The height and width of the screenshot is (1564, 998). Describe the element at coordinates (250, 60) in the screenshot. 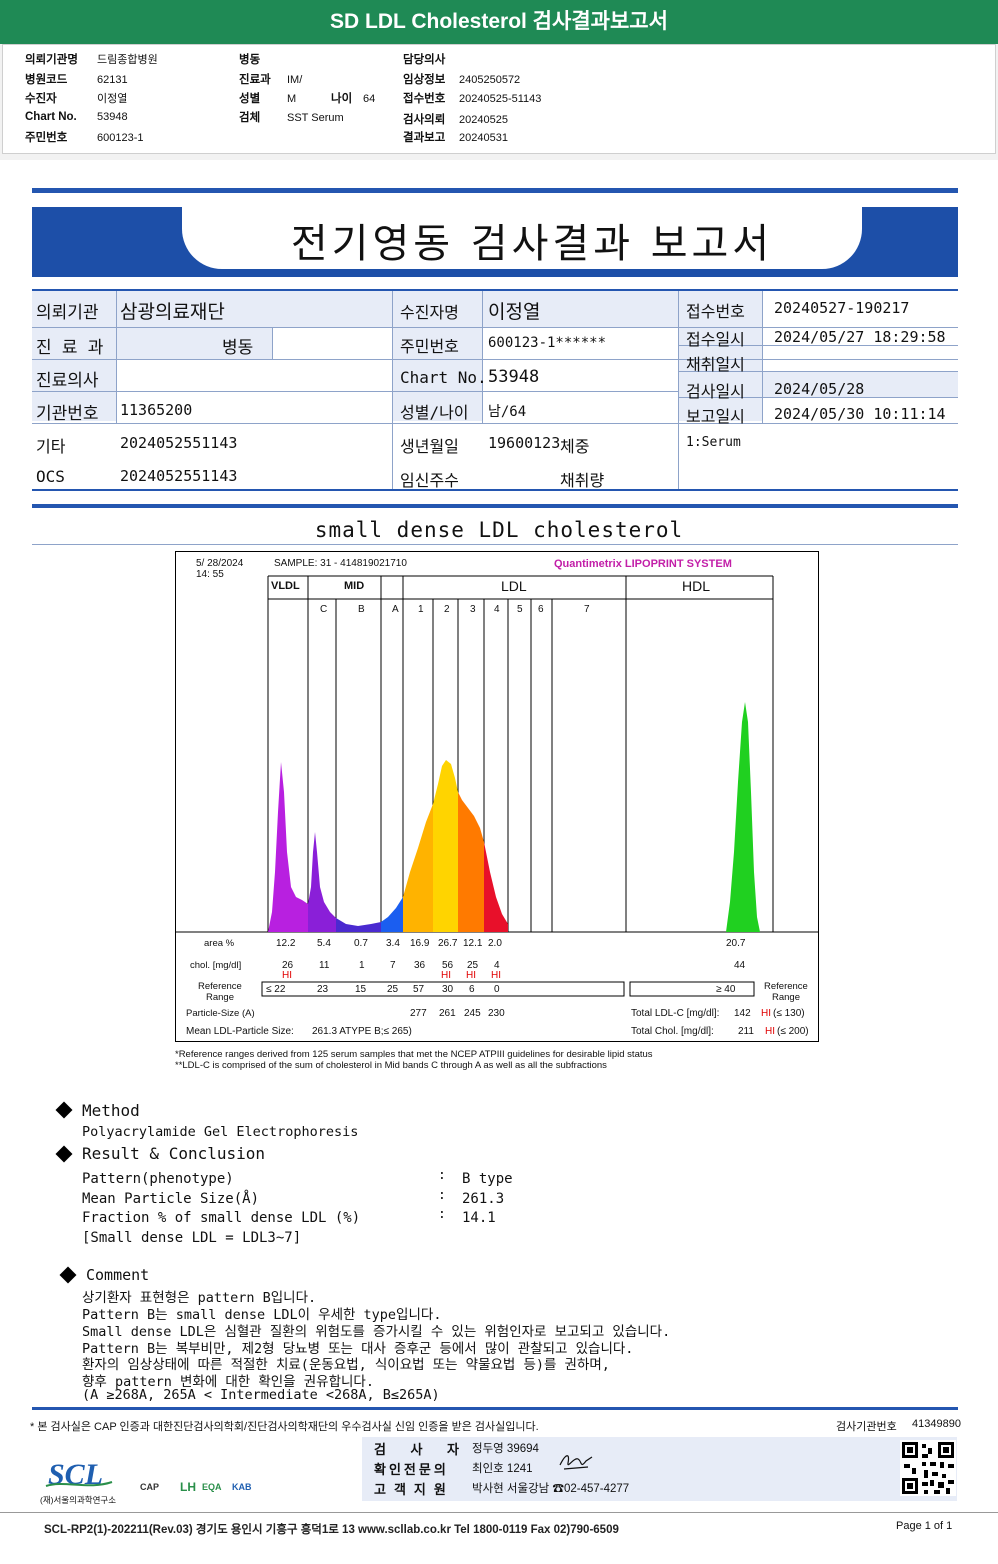

I see `hdr-ward: 병동` at that location.